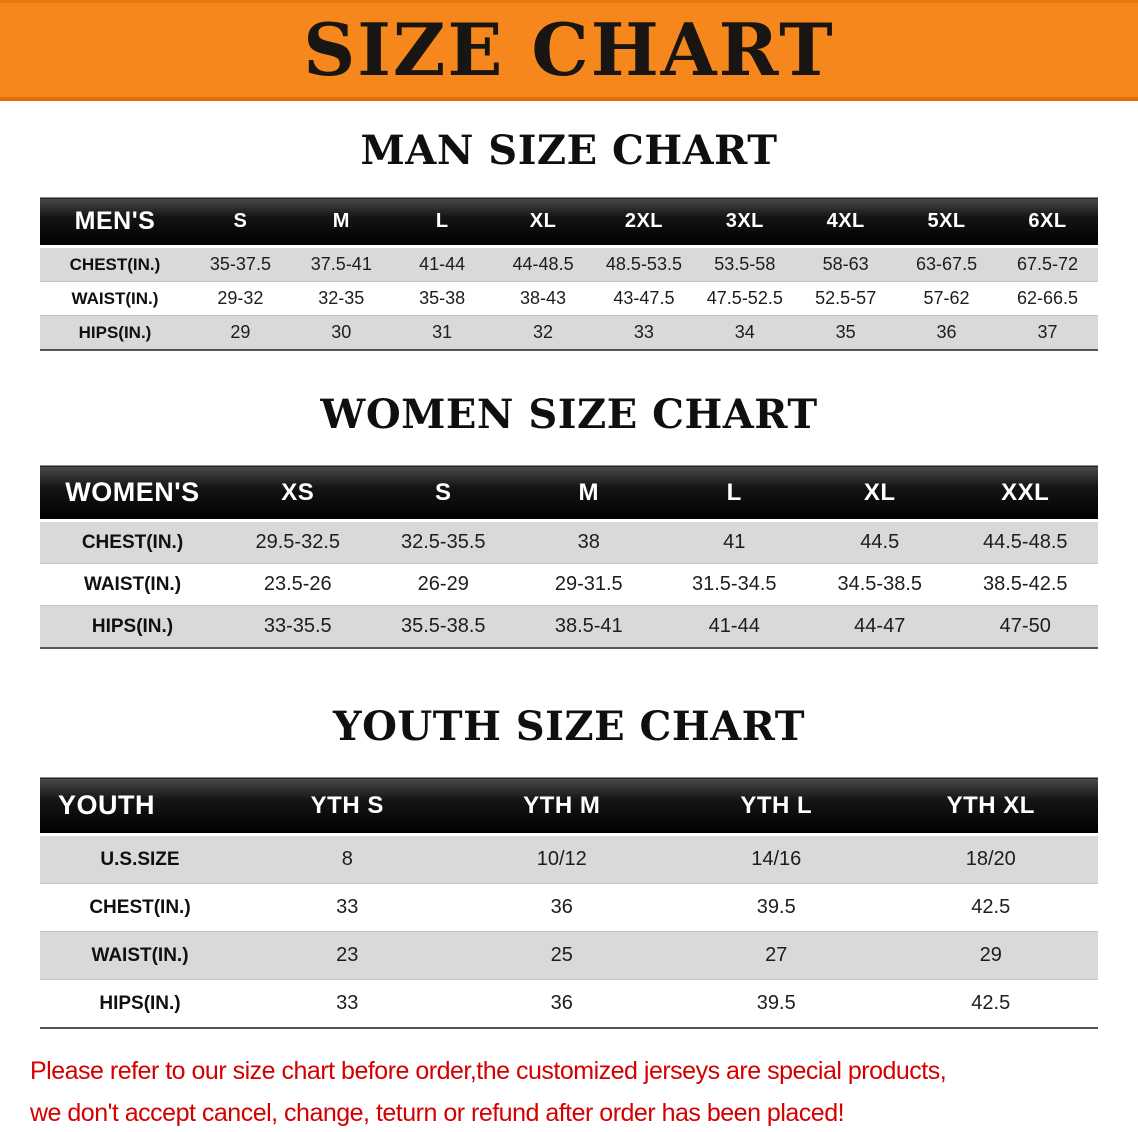 This screenshot has width=1138, height=1132. What do you see at coordinates (744, 298) in the screenshot?
I see `size-value: 47.5-52.5` at bounding box center [744, 298].